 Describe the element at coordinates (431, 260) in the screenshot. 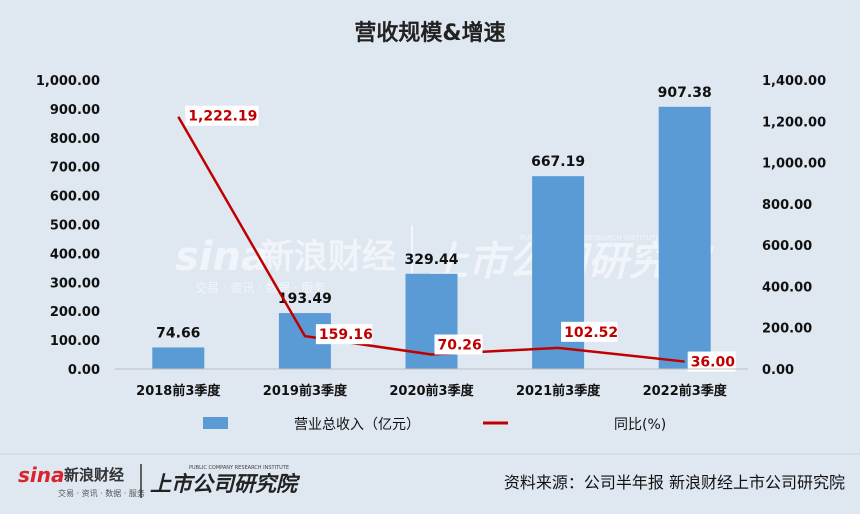

I see `bar-data-label: 329.44` at that location.